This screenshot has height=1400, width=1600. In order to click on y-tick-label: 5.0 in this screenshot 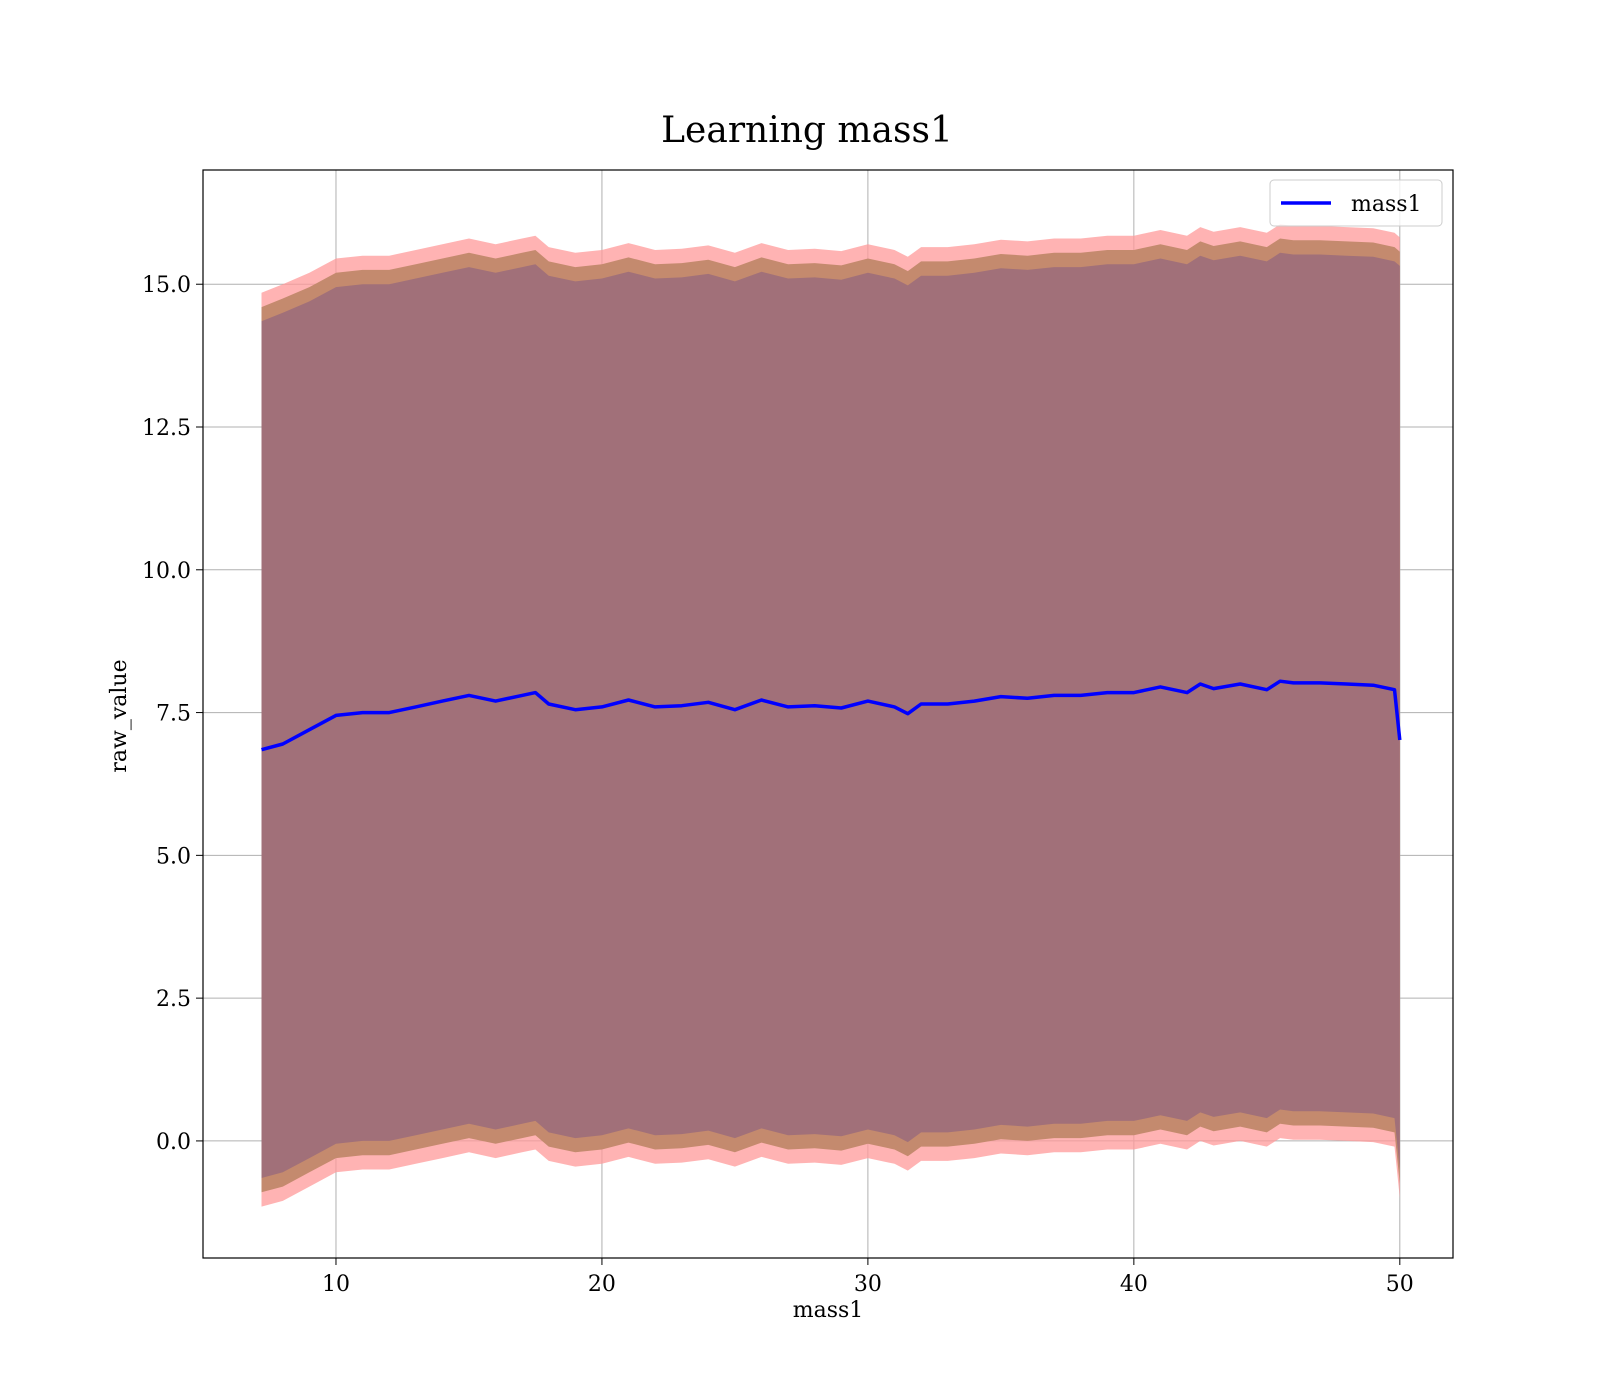, I will do `click(173, 856)`.